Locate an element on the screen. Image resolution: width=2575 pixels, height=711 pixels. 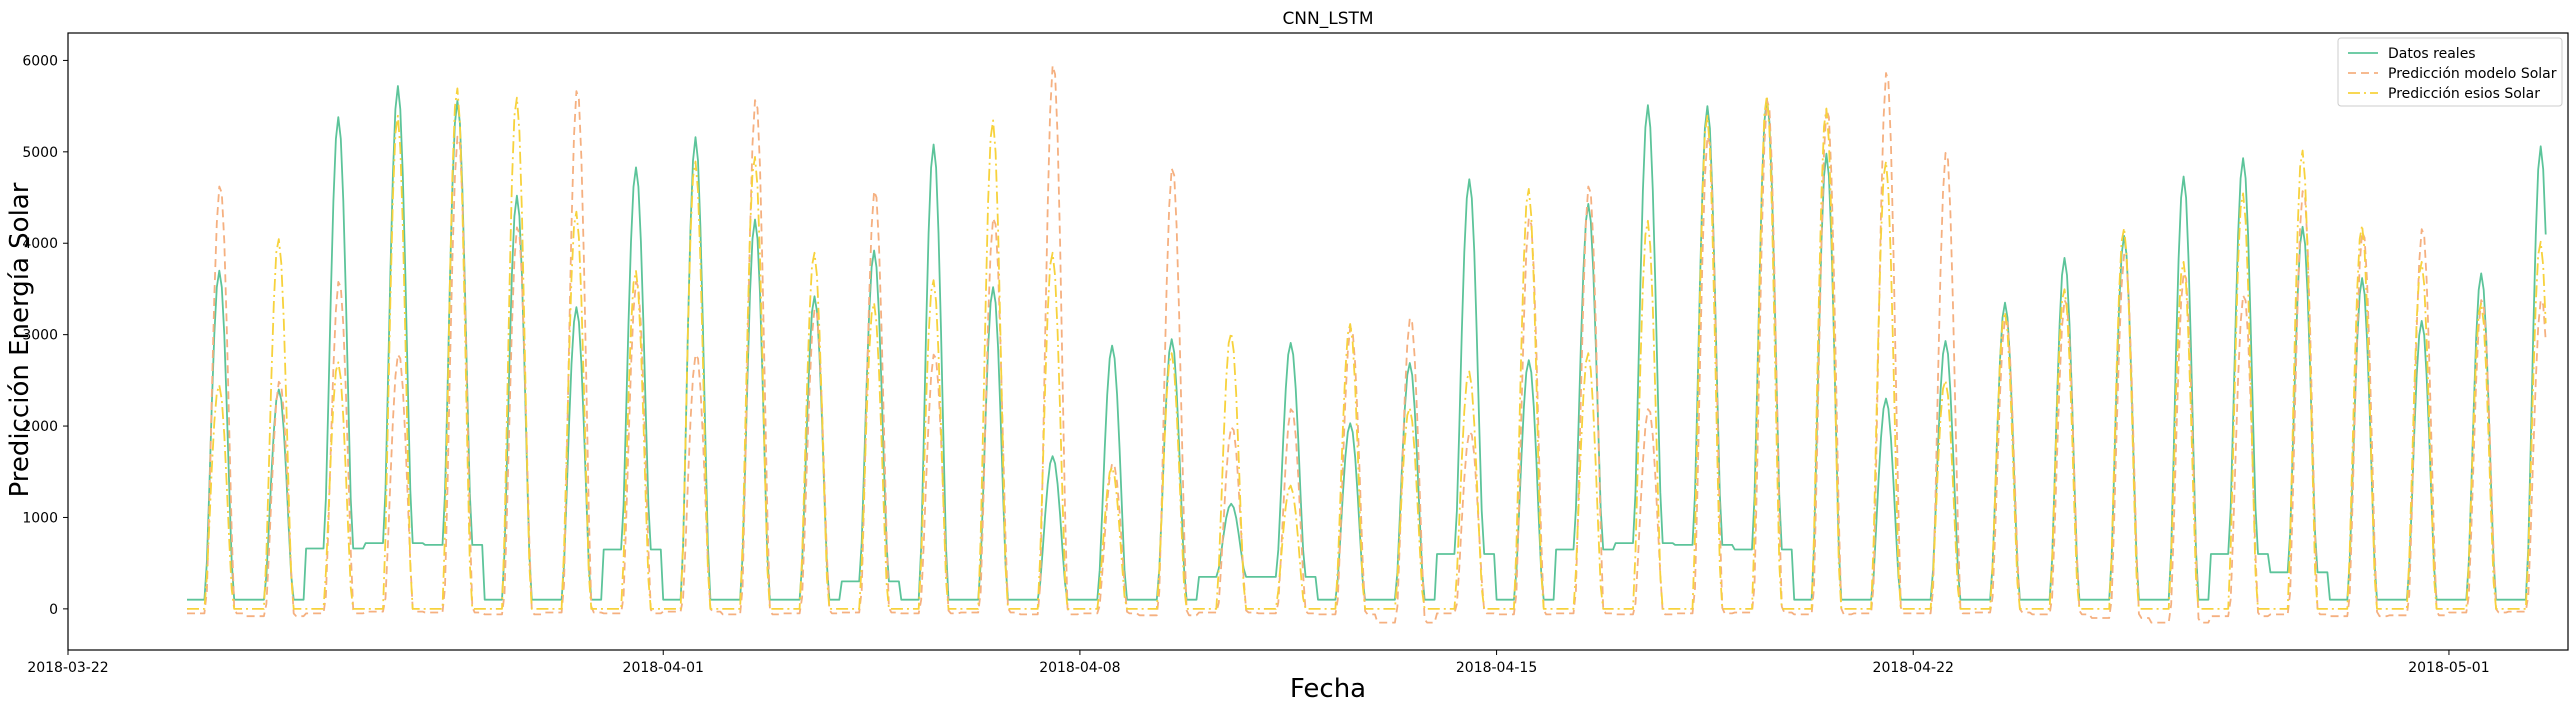
y-tick-label: 1000 is located at coordinates (40, 518).